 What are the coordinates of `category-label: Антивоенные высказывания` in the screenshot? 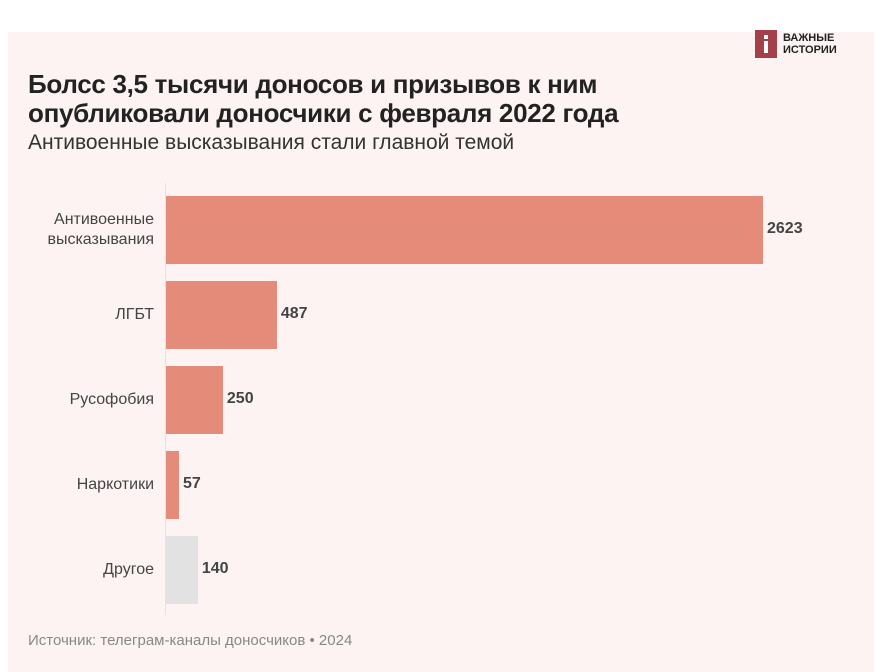 It's located at (100, 229).